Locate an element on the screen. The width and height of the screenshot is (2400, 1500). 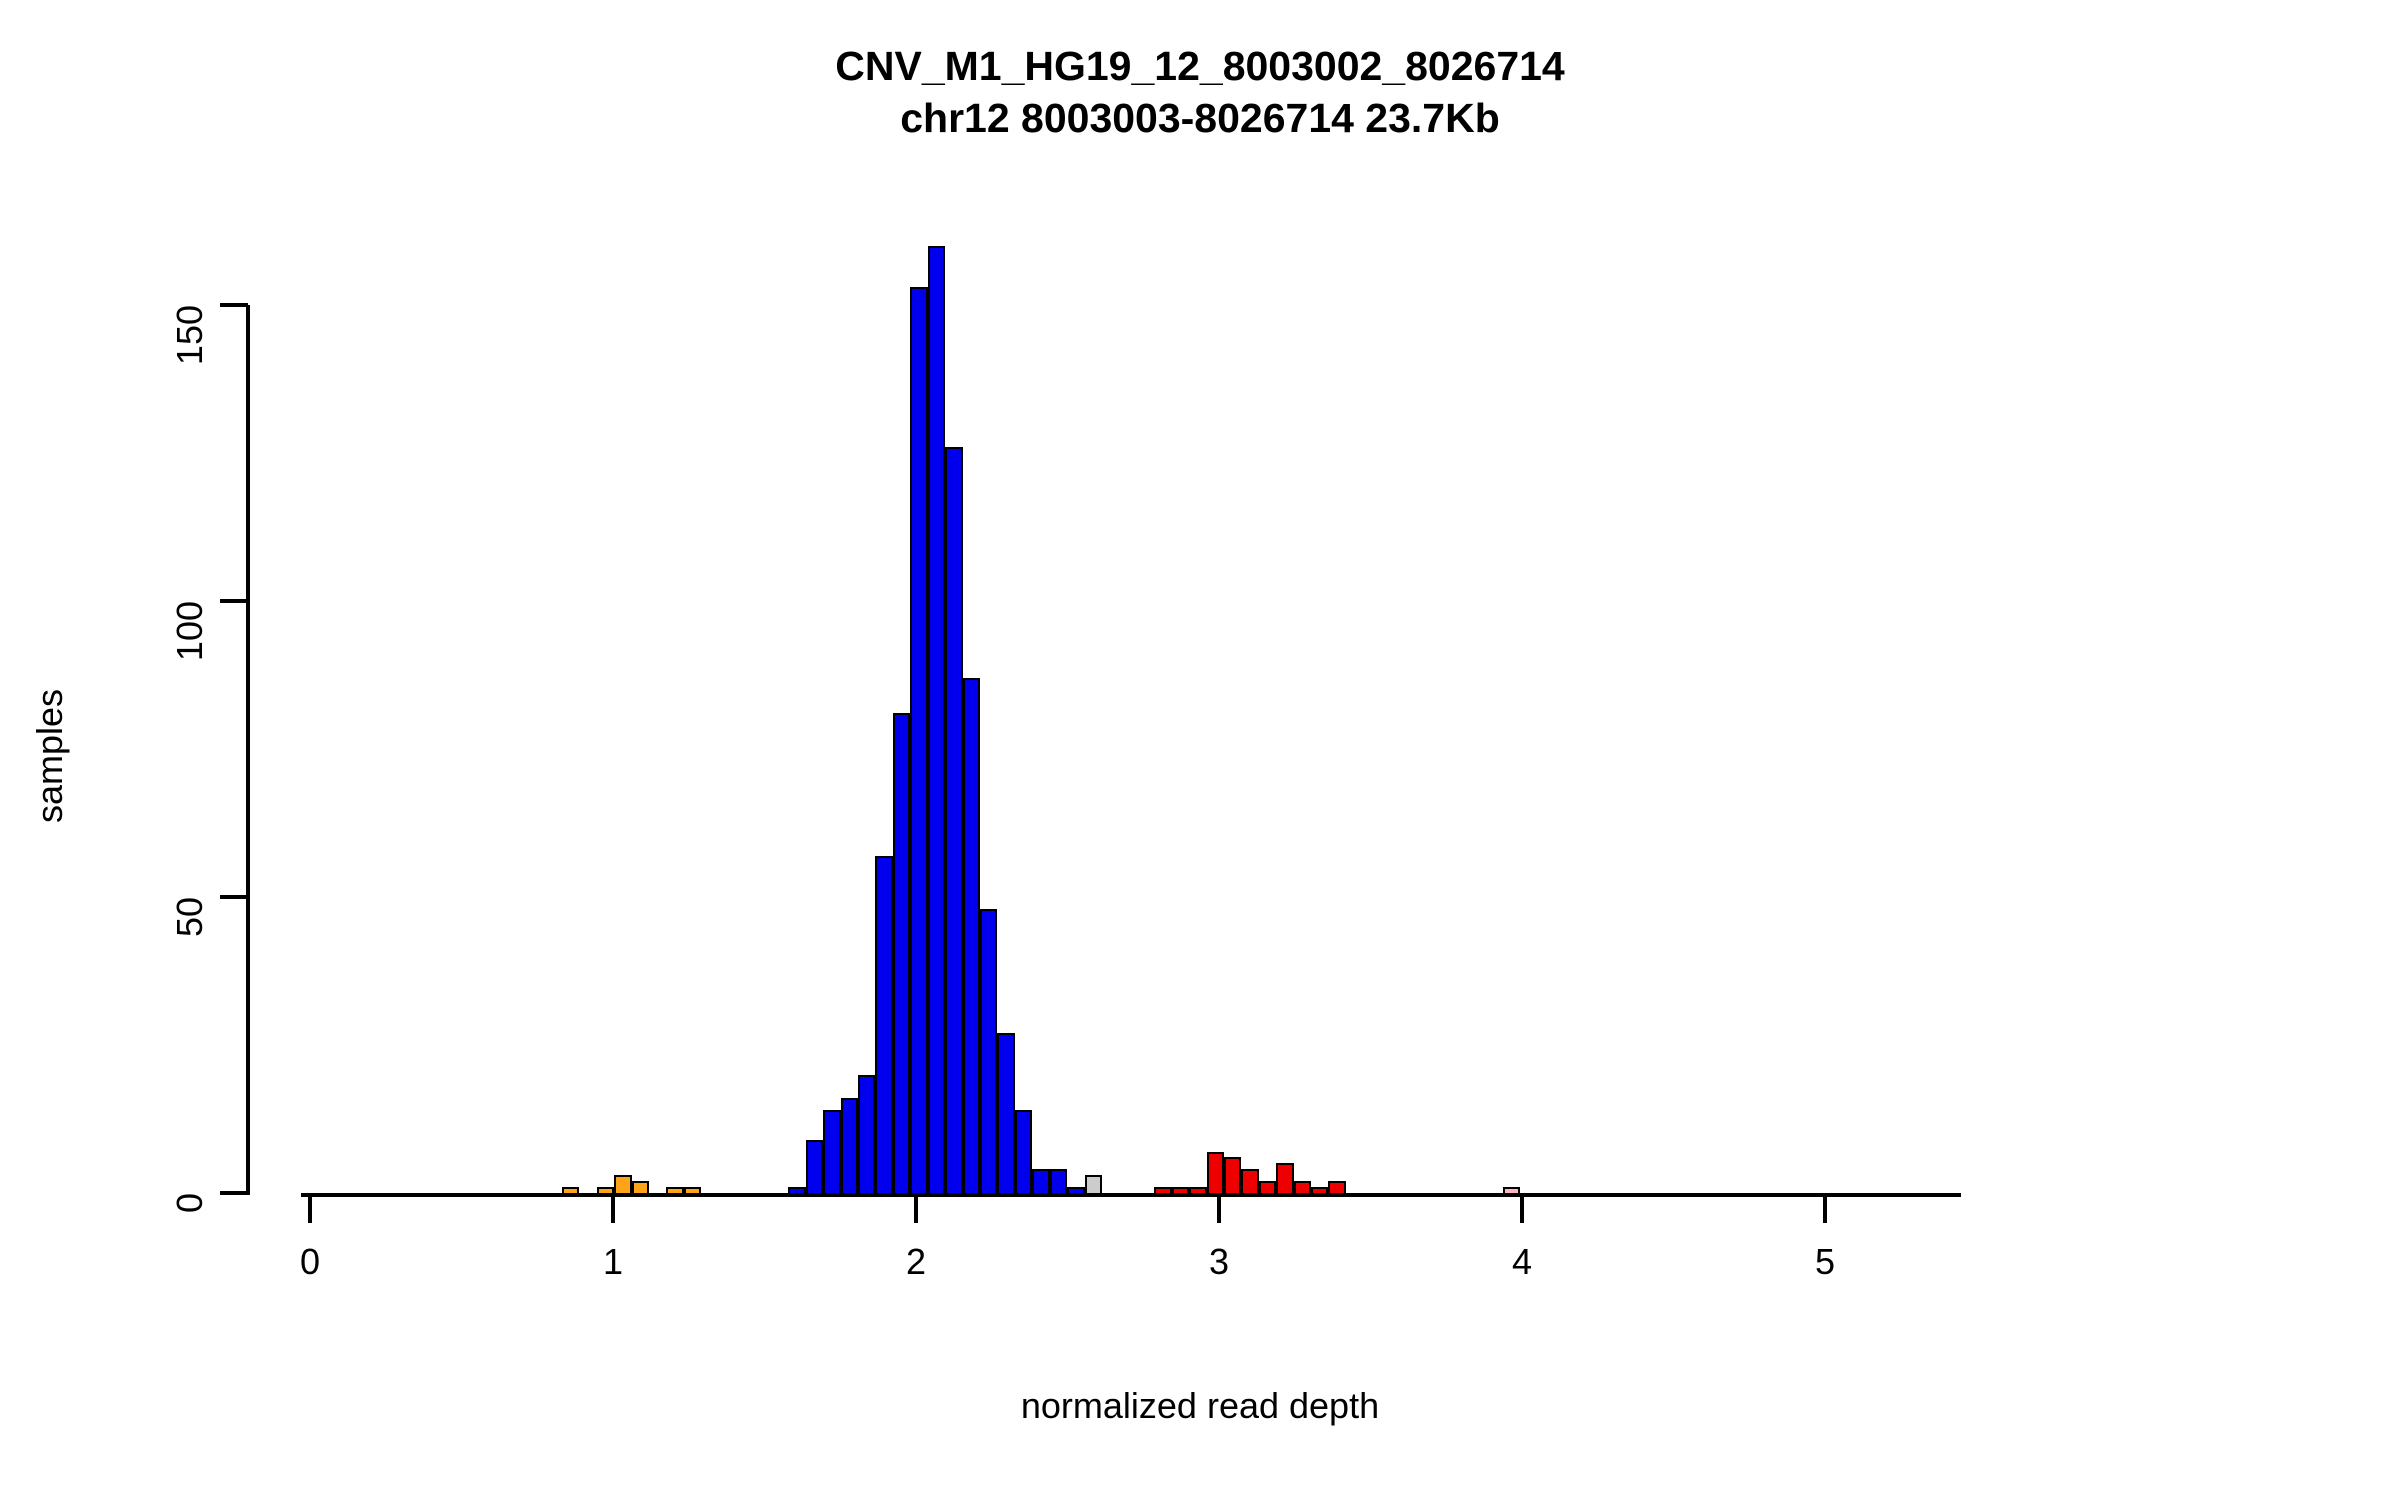
y-axis-label: samples is located at coordinates (49, 756).